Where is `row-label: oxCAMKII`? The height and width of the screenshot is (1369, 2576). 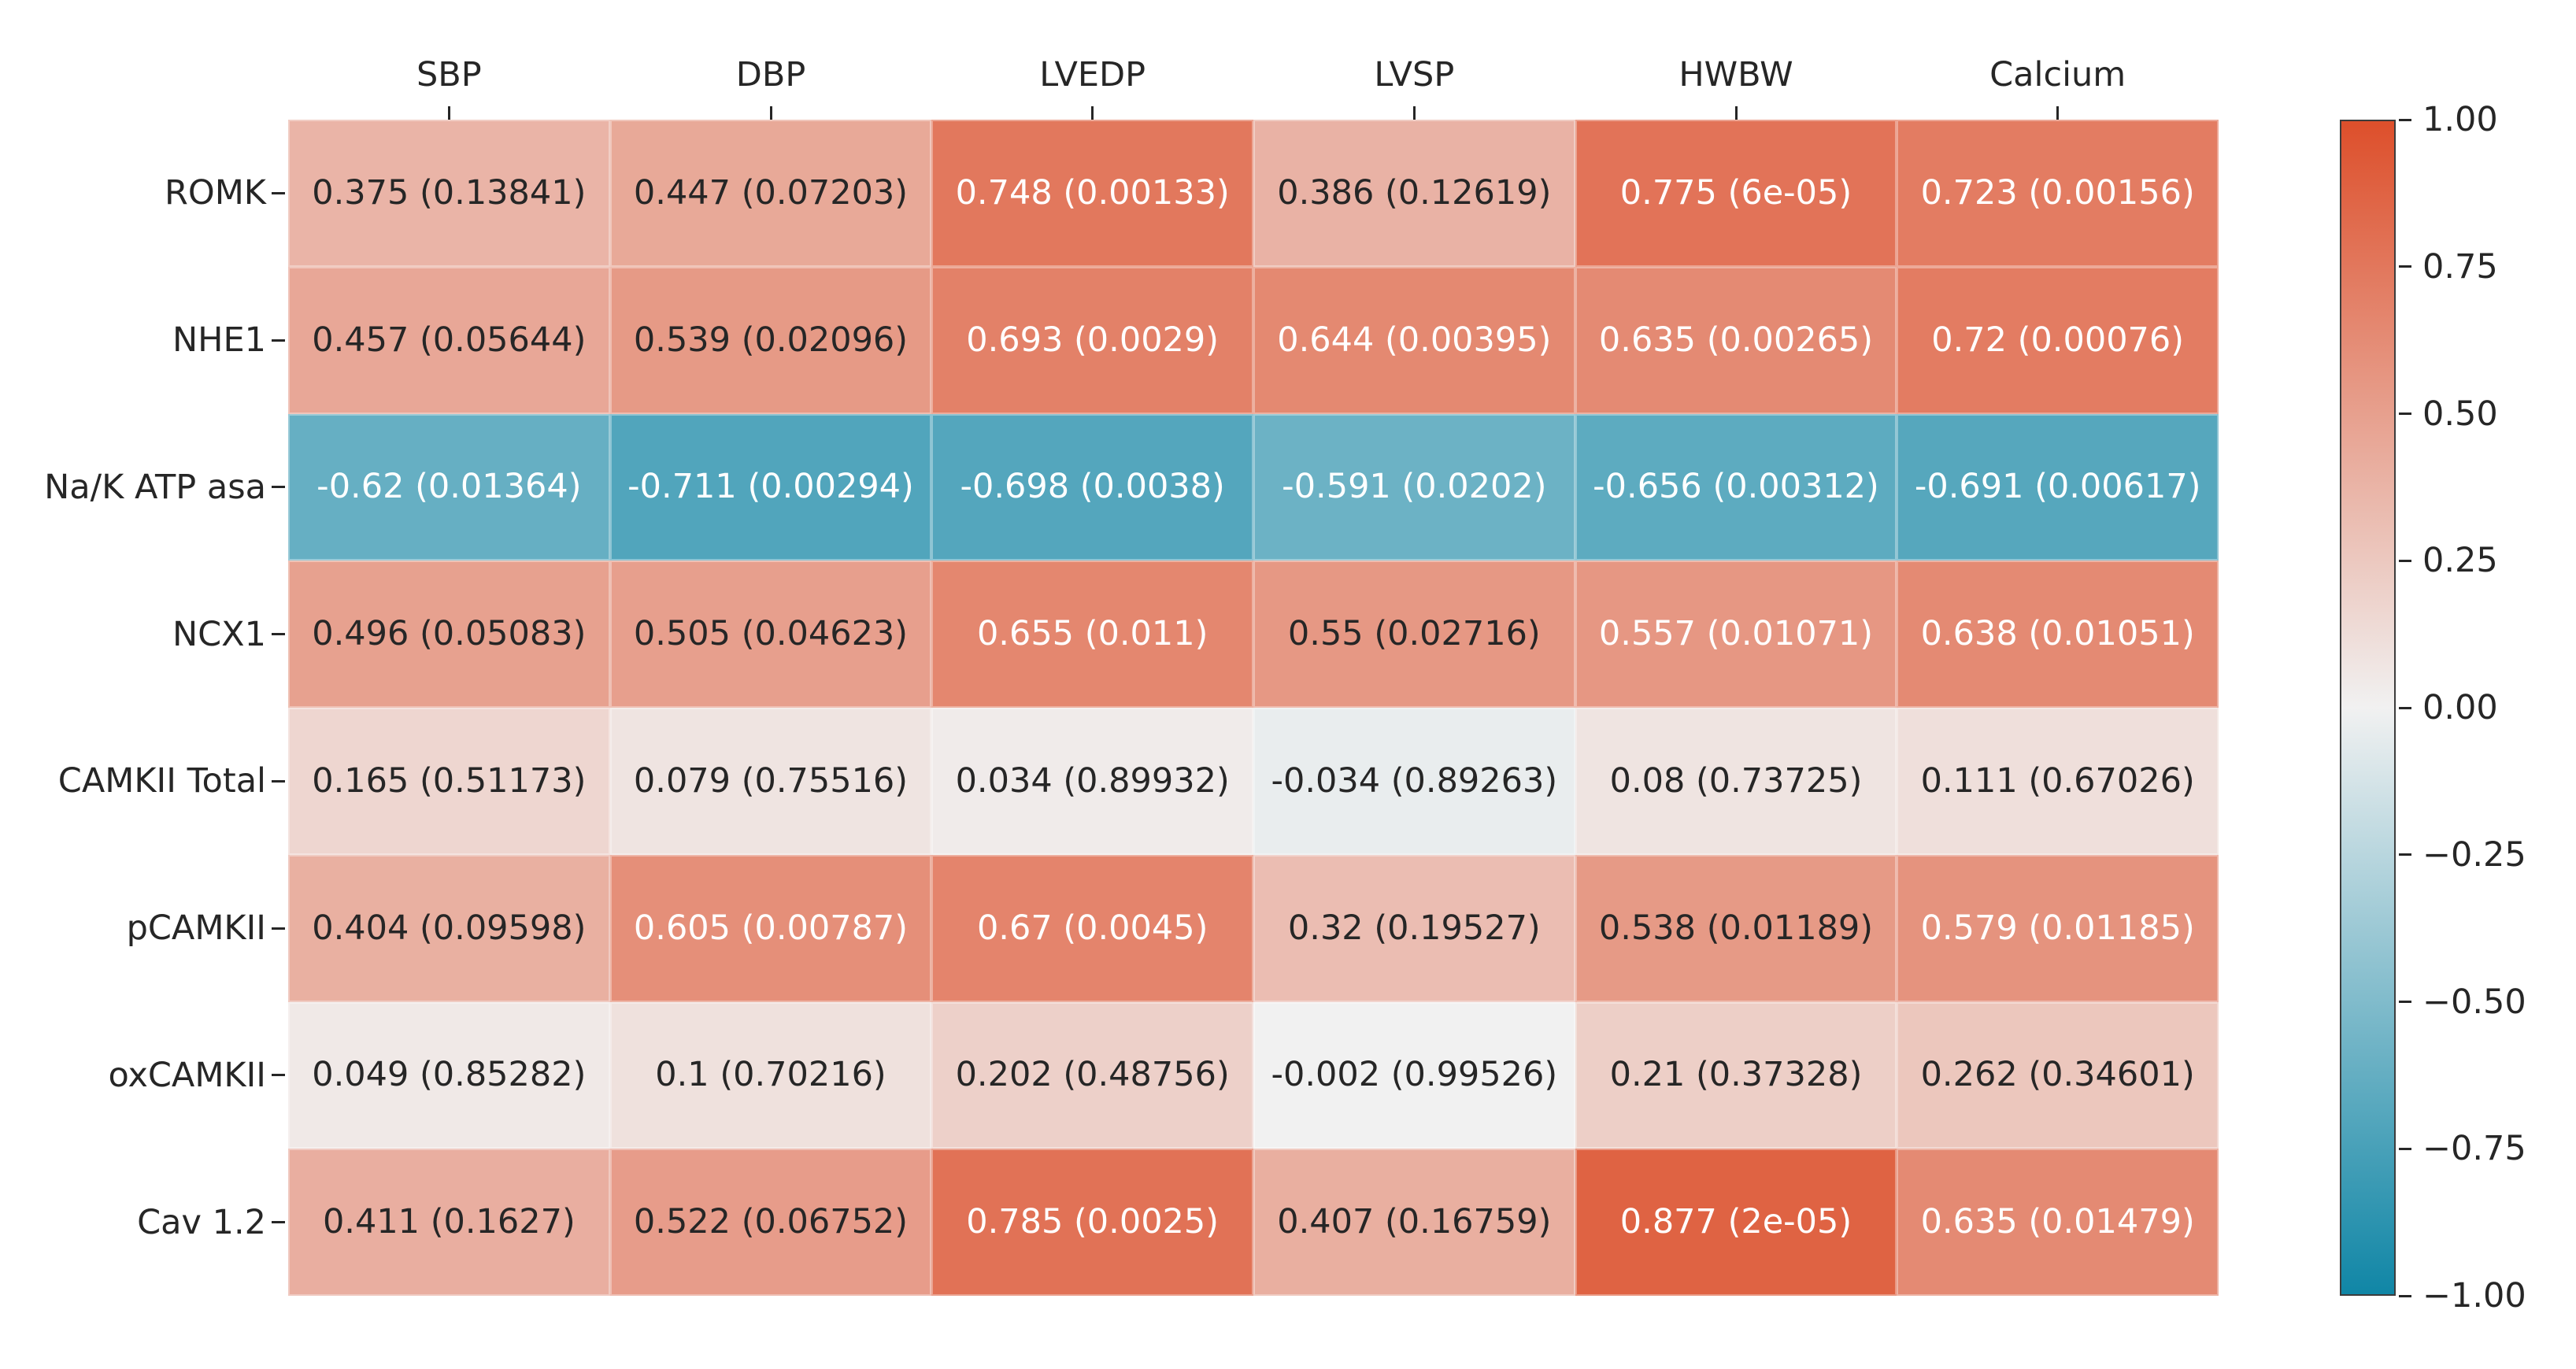 row-label: oxCAMKII is located at coordinates (187, 1075).